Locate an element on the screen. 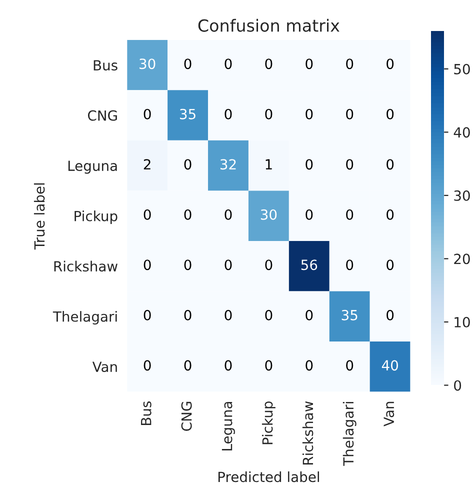 The image size is (476, 499). data-label: 2 is located at coordinates (147, 164).